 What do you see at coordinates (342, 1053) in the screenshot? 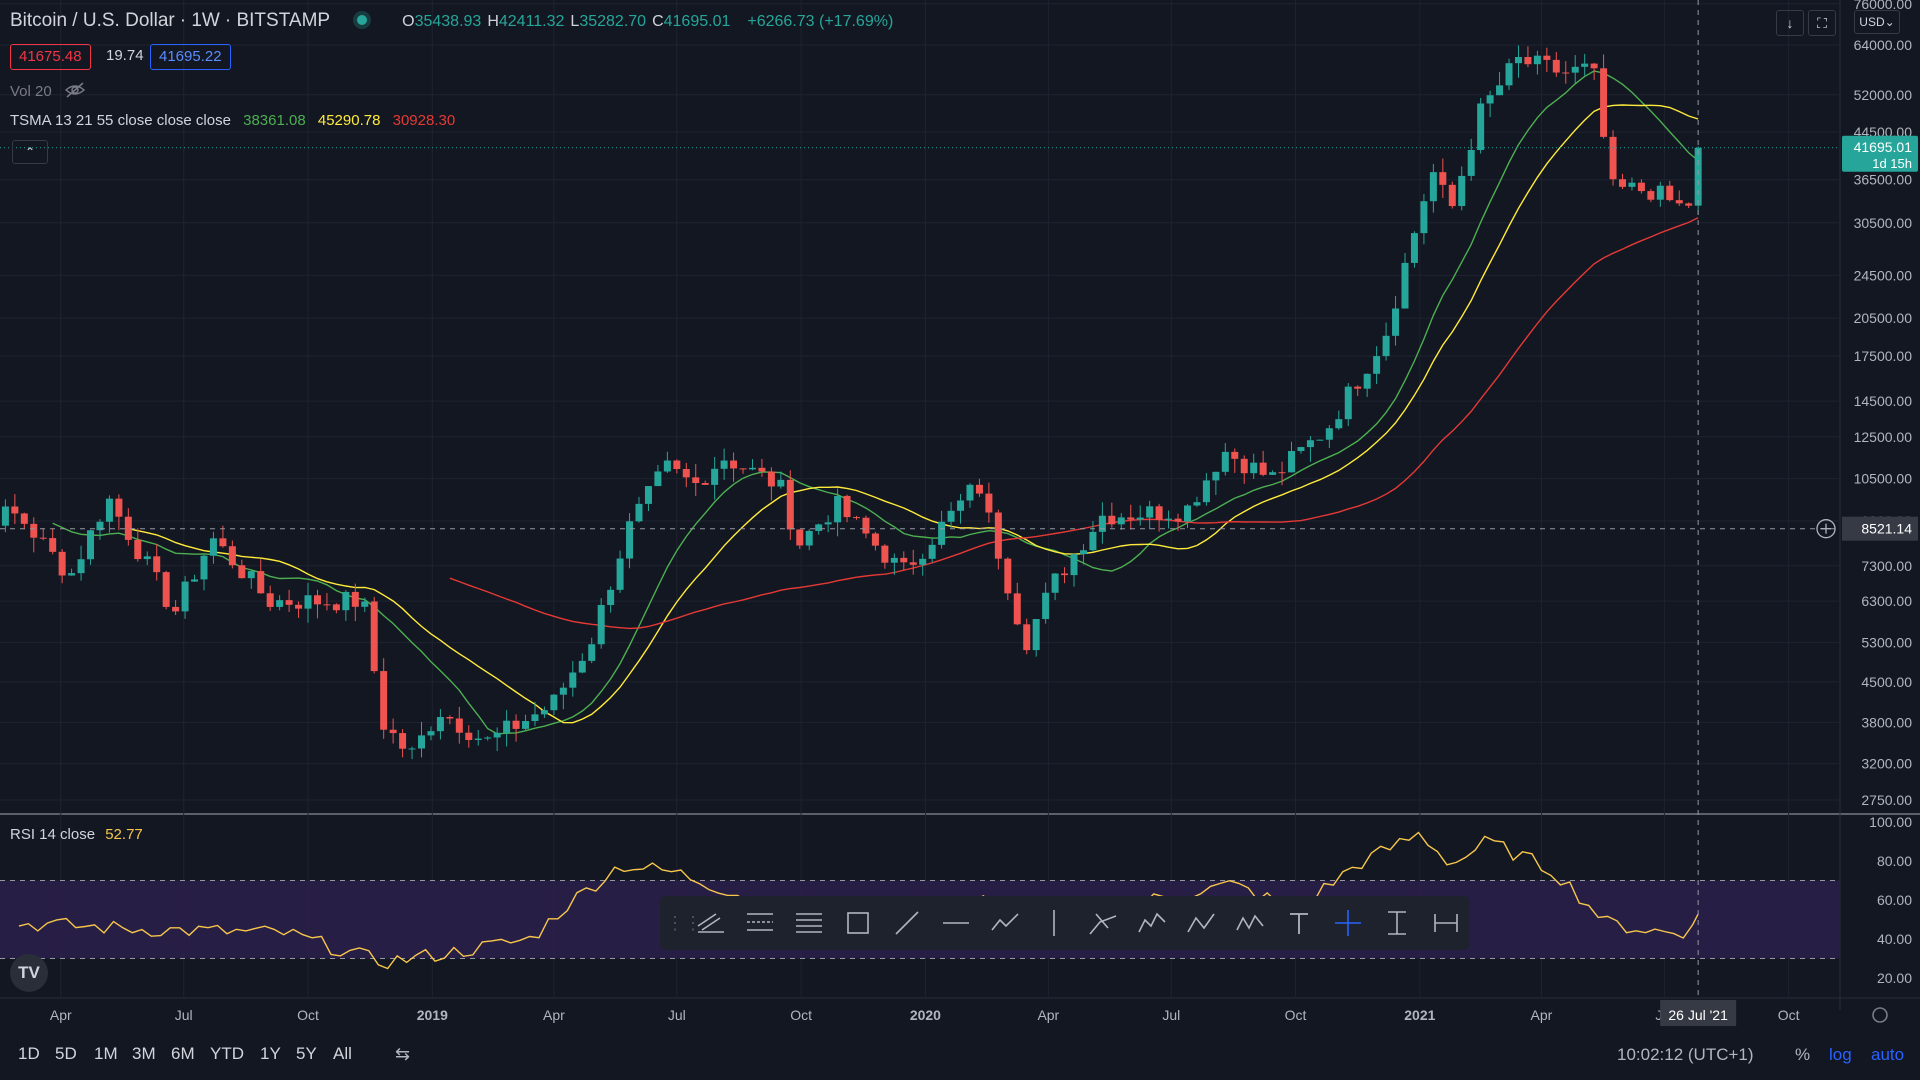
I see `timeframe-all: All` at bounding box center [342, 1053].